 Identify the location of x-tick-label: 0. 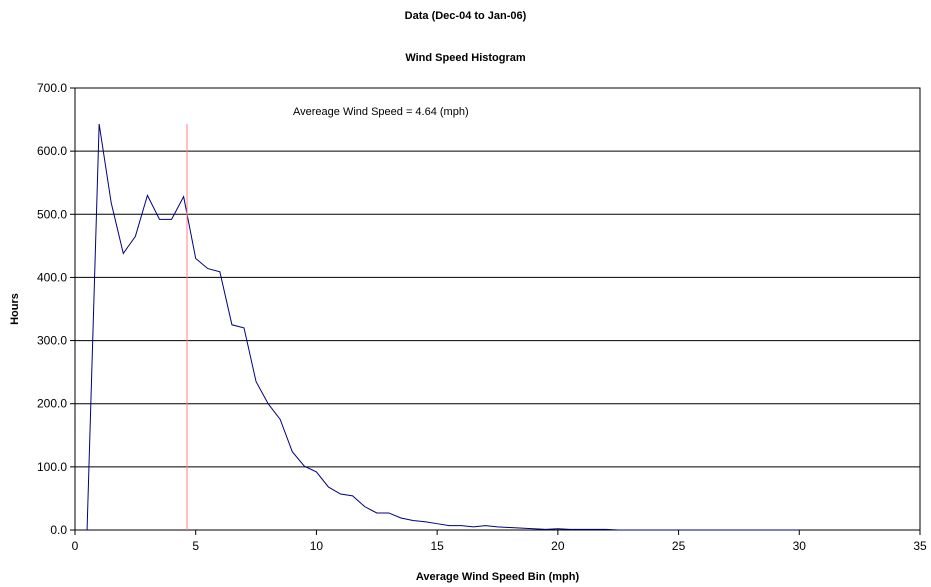
(75, 546).